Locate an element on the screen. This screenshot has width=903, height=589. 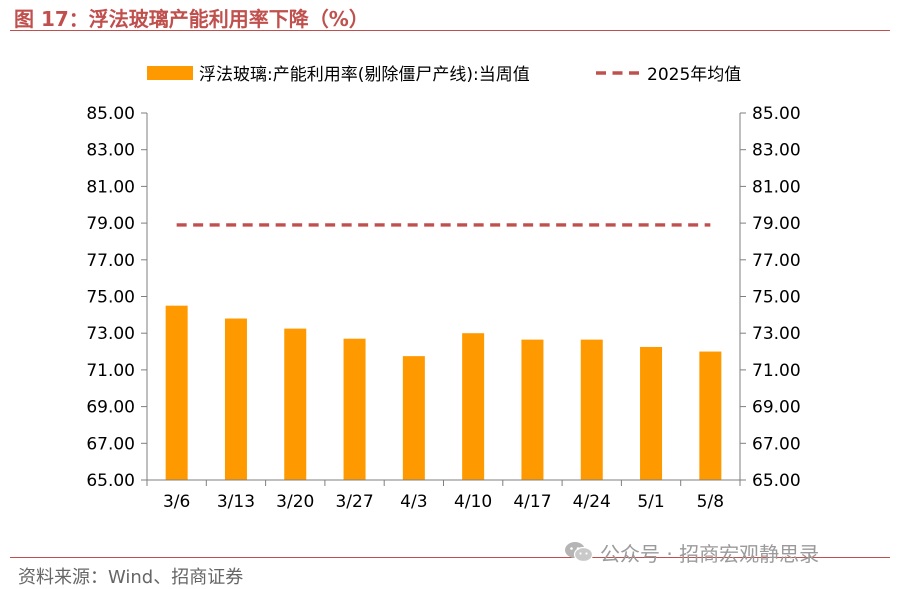
y-tick-label-right: 77.00 is located at coordinates (776, 261).